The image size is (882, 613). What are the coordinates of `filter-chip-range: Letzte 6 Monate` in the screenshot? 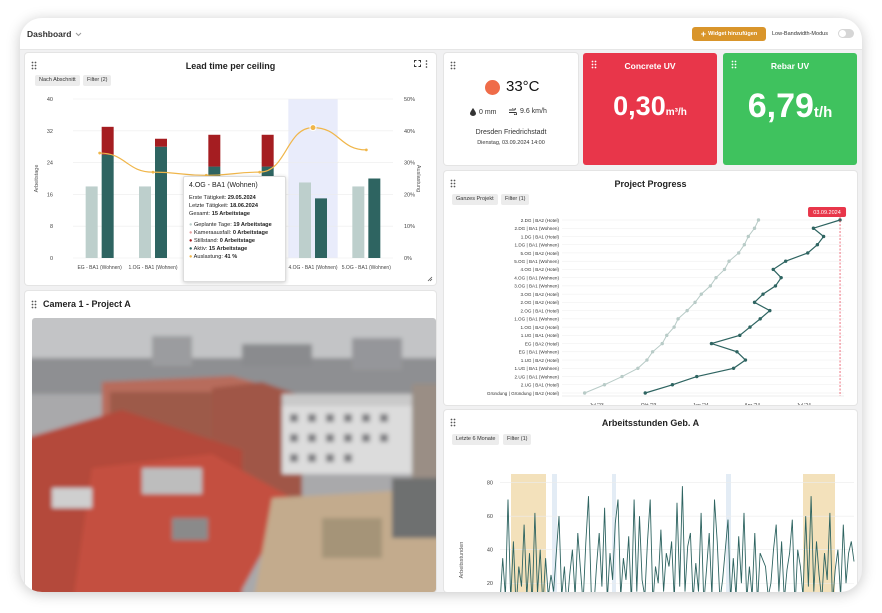 It's located at (476, 439).